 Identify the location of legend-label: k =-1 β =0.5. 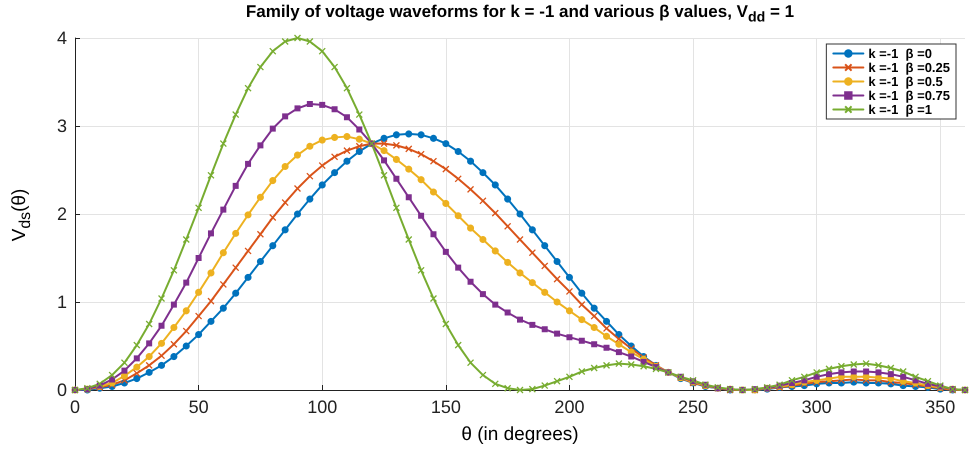
(905, 81).